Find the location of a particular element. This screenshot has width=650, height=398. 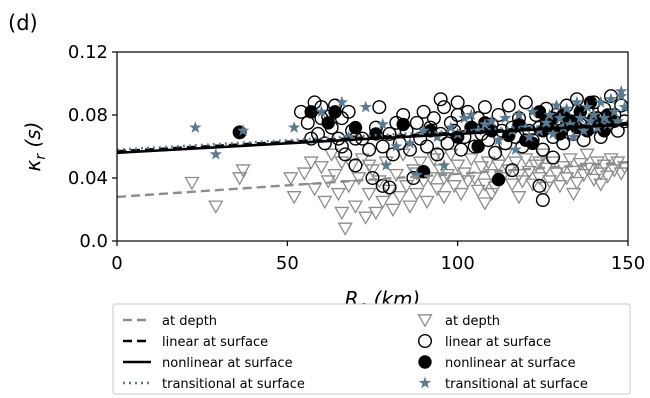

legend-label: nonlinear at surface is located at coordinates (227, 363).